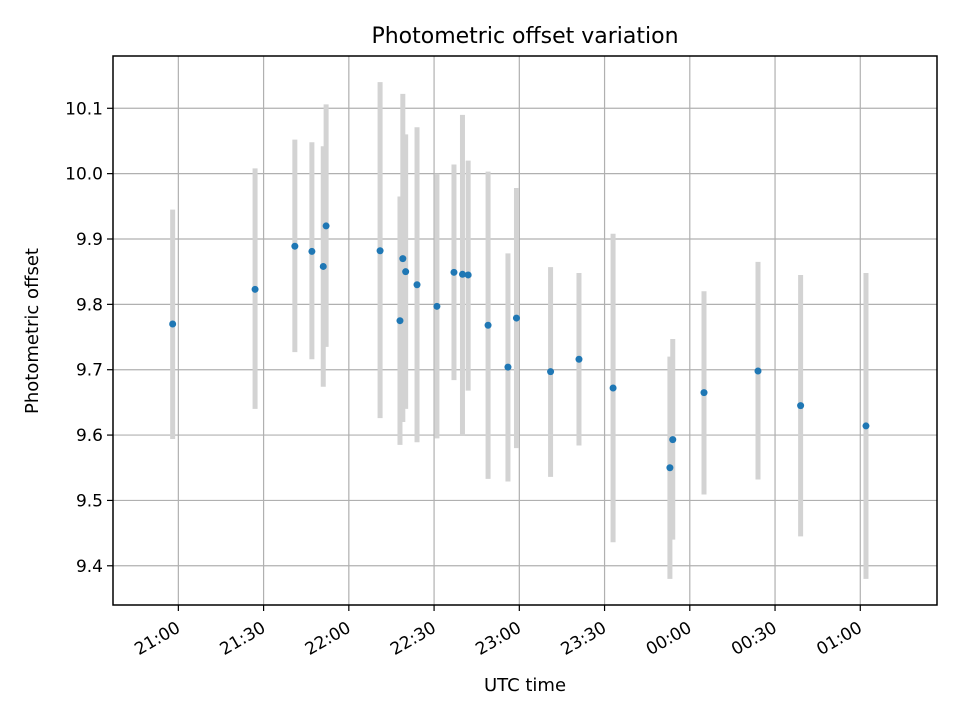 The image size is (960, 720). What do you see at coordinates (669, 639) in the screenshot?
I see `x-tick-label: 00:00` at bounding box center [669, 639].